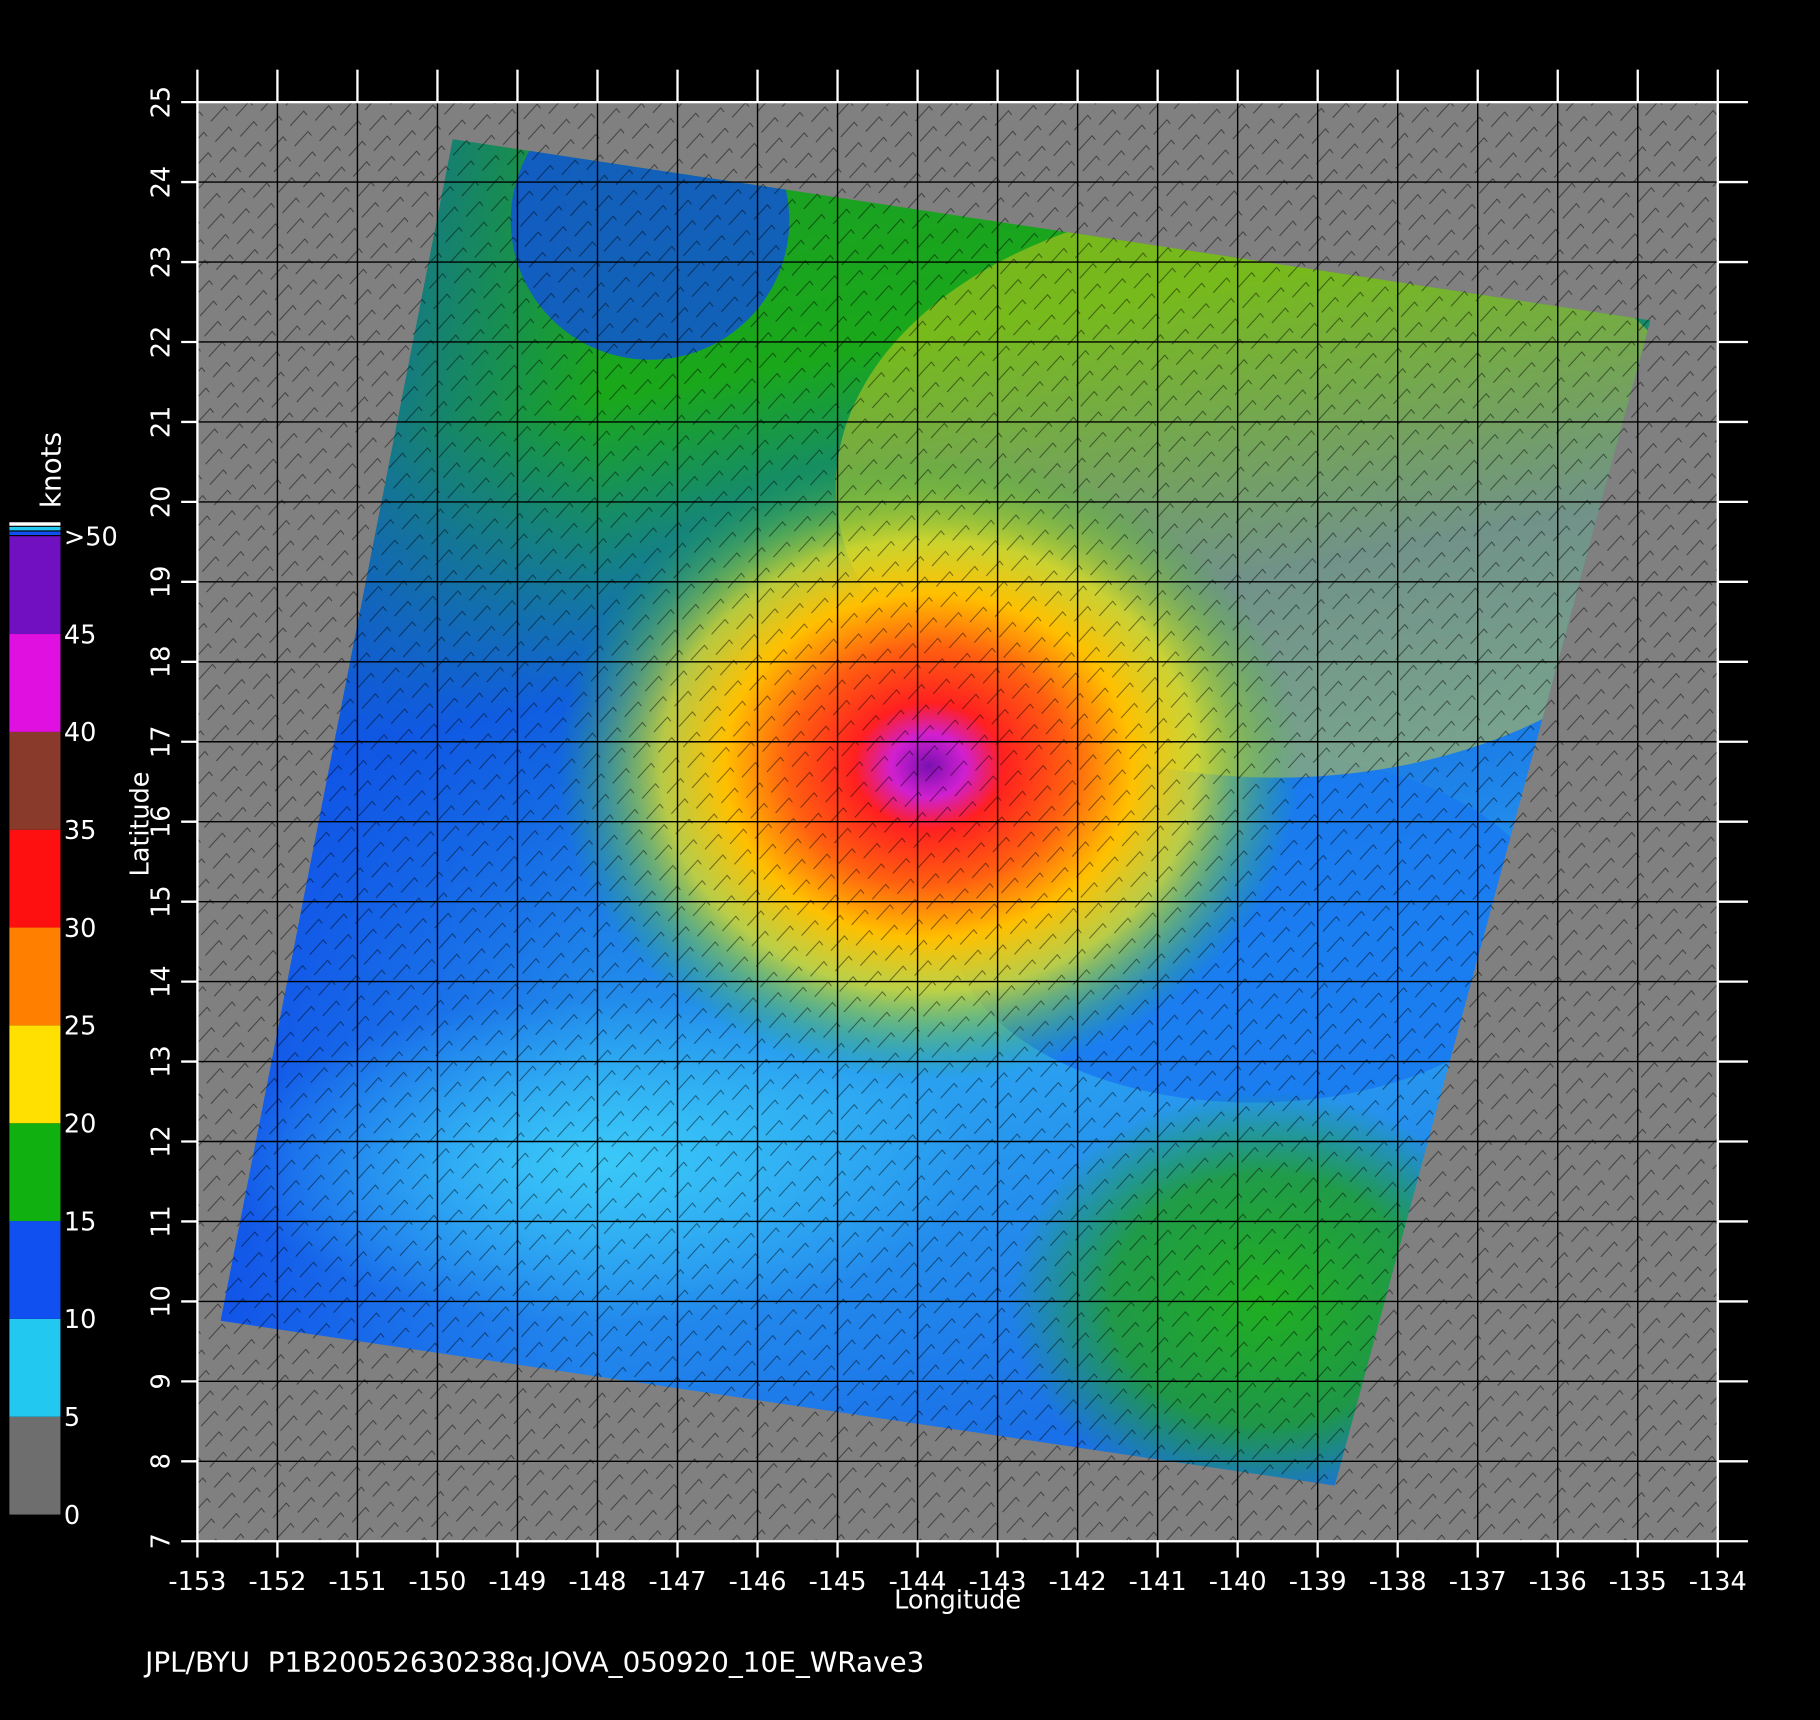 This screenshot has width=1820, height=1720. Describe the element at coordinates (162, 1301) in the screenshot. I see `y-tick-label: 10` at that location.